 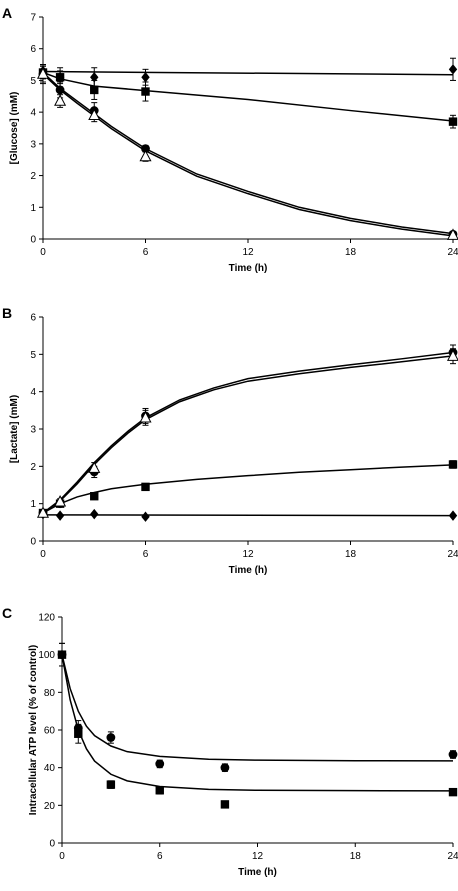 I want to click on y-tick-label: 40, so click(x=50, y=768).